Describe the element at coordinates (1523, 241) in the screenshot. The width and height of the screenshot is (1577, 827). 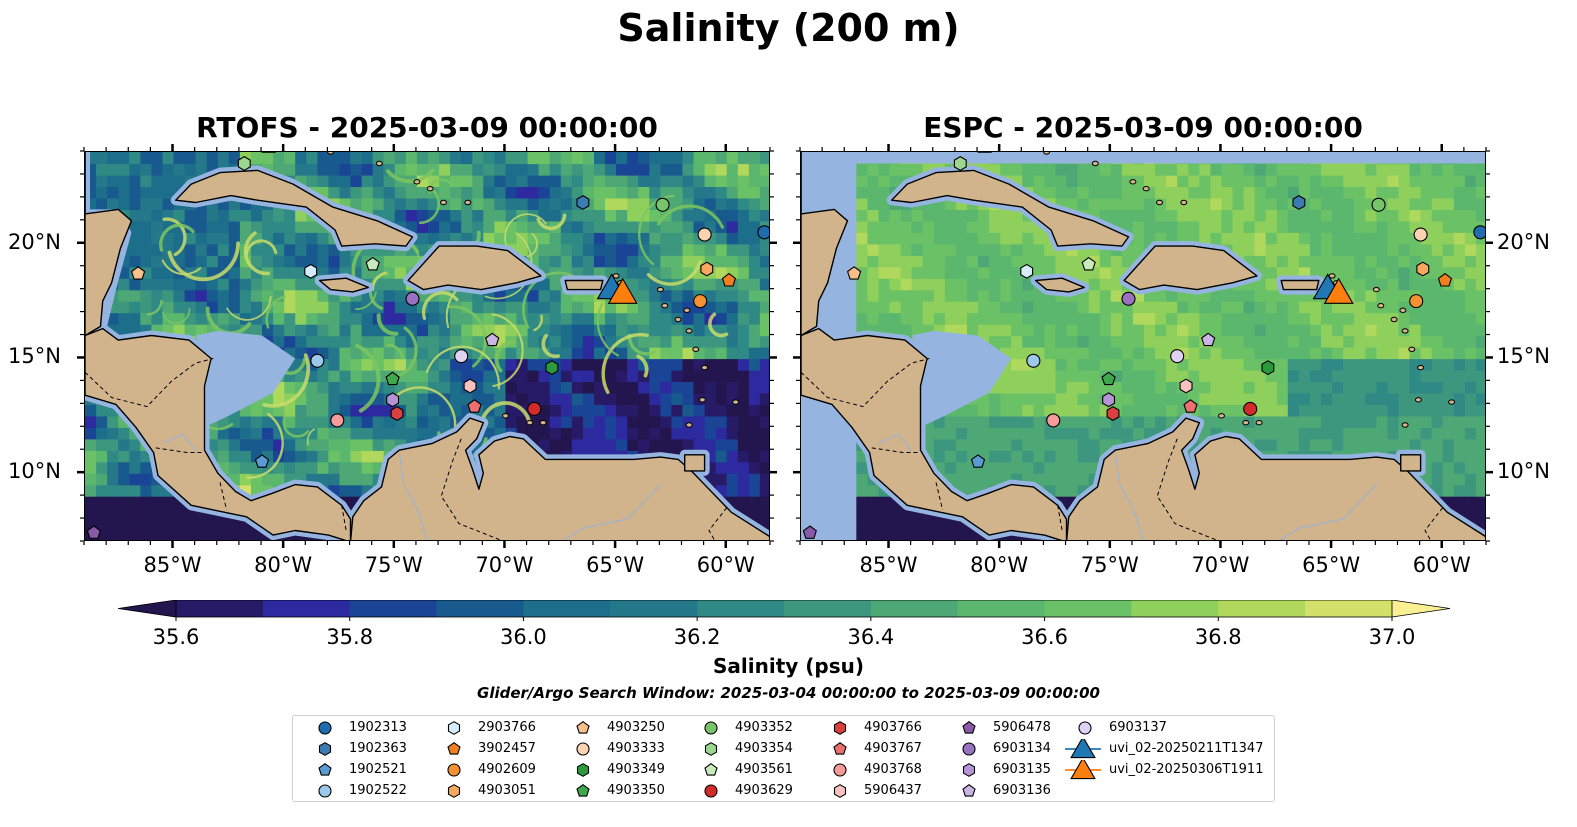
I see `espc-y-tick-label: 20°N` at that location.